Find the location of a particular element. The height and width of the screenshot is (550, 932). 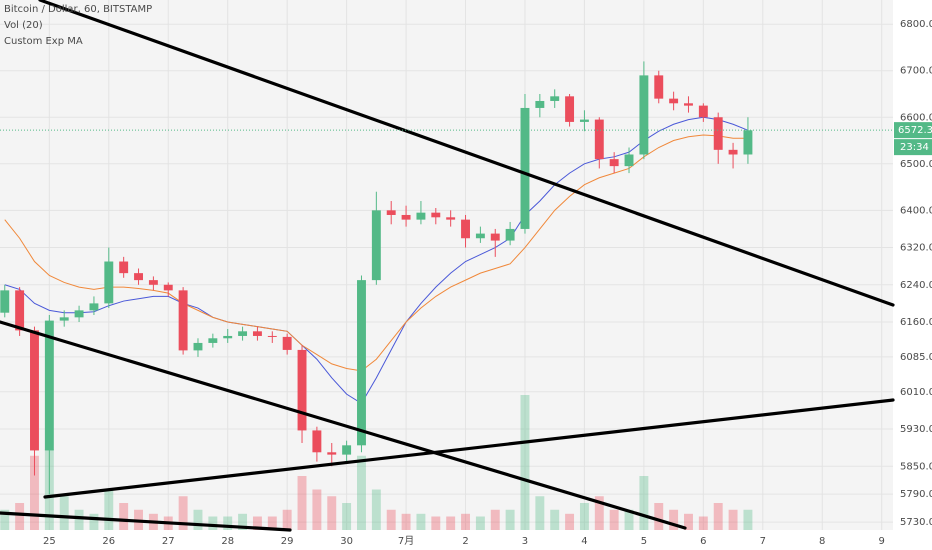

chart-title: Bitcoin / Dollar, 60, BITSTAMP is located at coordinates (78, 9).